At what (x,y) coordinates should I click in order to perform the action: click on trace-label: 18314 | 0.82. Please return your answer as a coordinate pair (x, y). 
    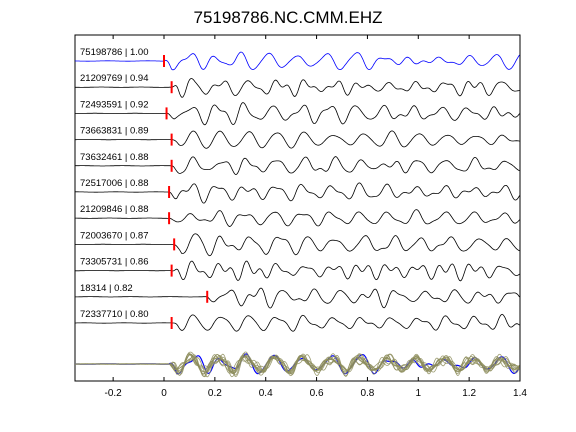
    Looking at the image, I should click on (106, 288).